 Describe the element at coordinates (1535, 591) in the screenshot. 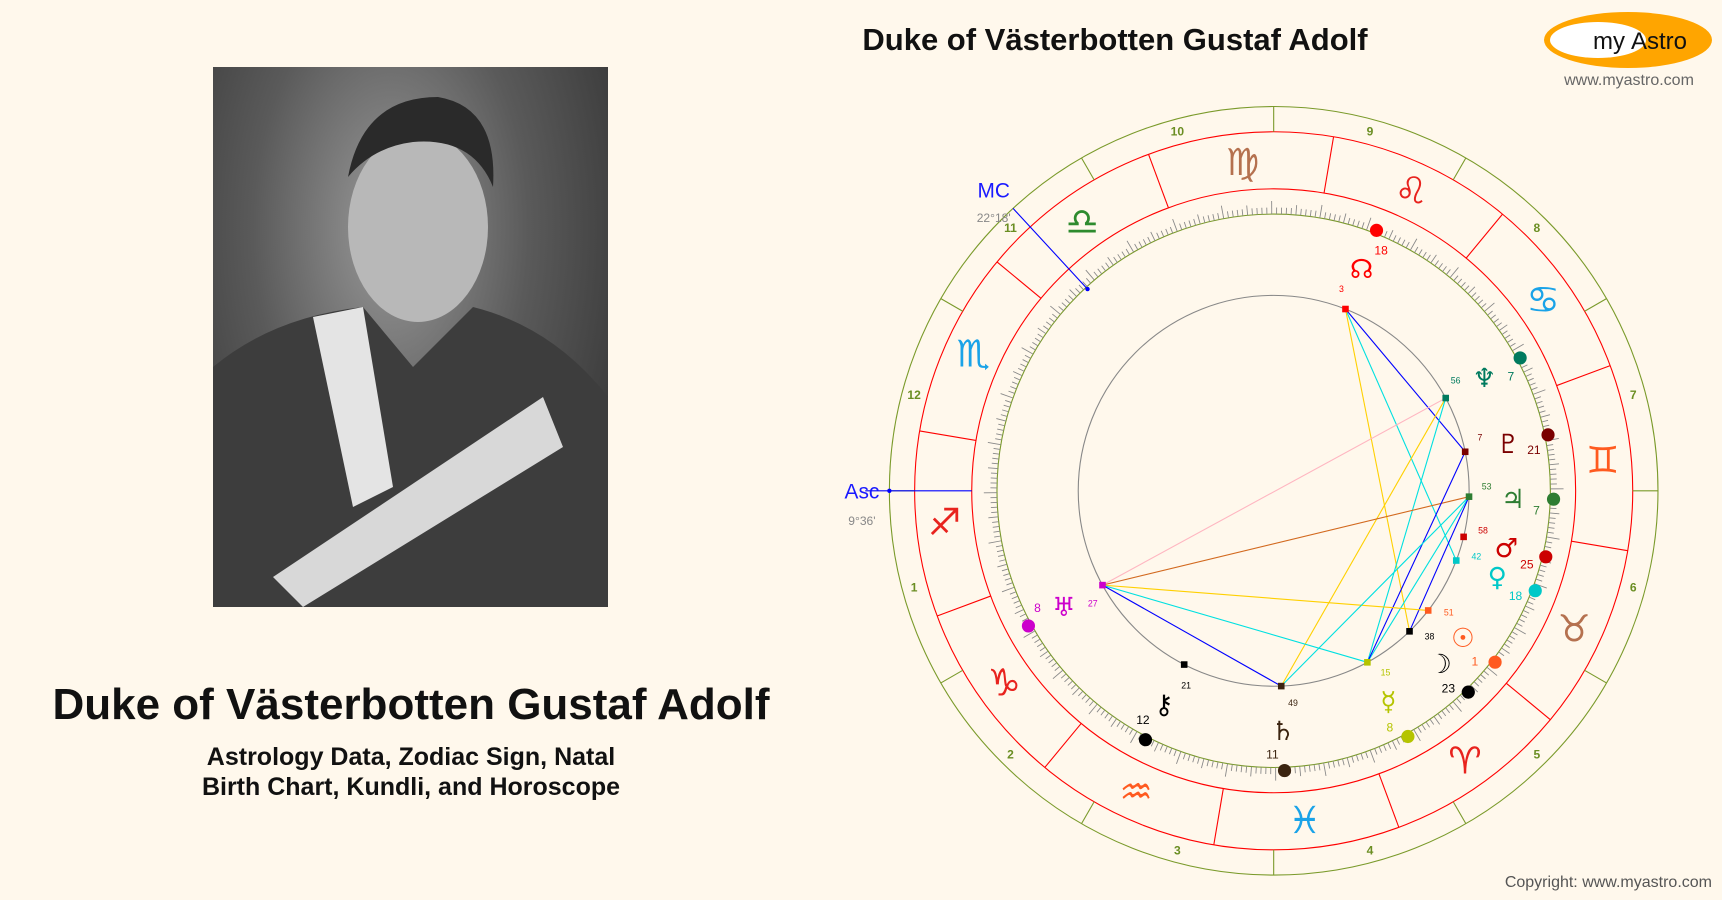

I see `planet-marker-venus` at that location.